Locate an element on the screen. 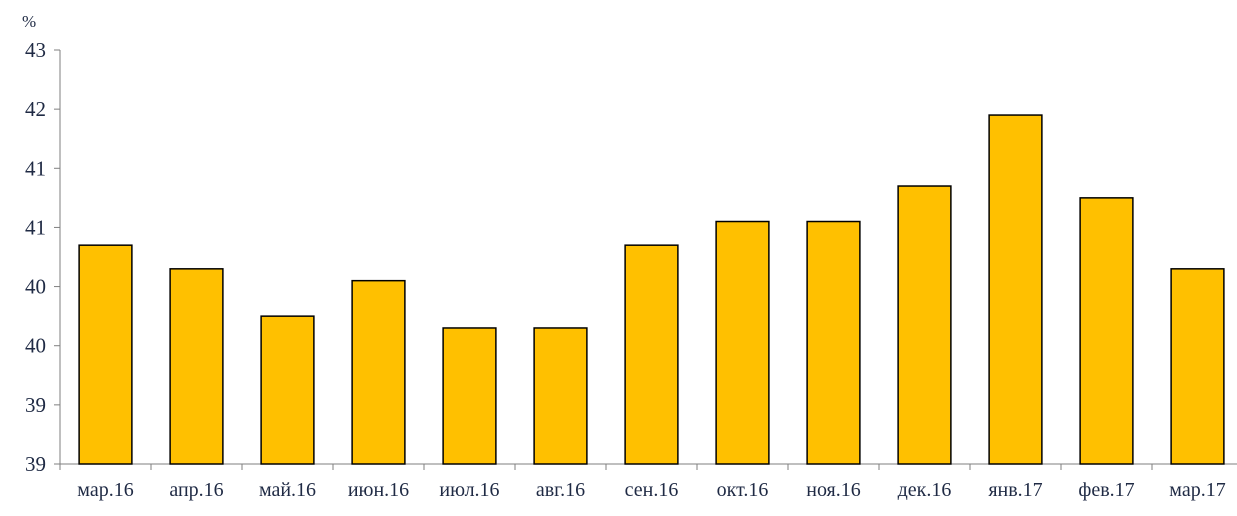  x-tick-label: июн.16 is located at coordinates (378, 490).